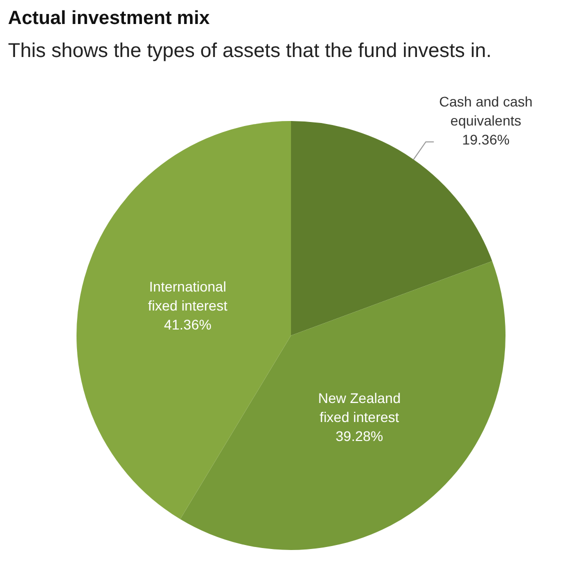 This screenshot has height=585, width=582. Describe the element at coordinates (250, 51) in the screenshot. I see `chart-subtitle: This shows the types of assets that the fund invests in.` at that location.